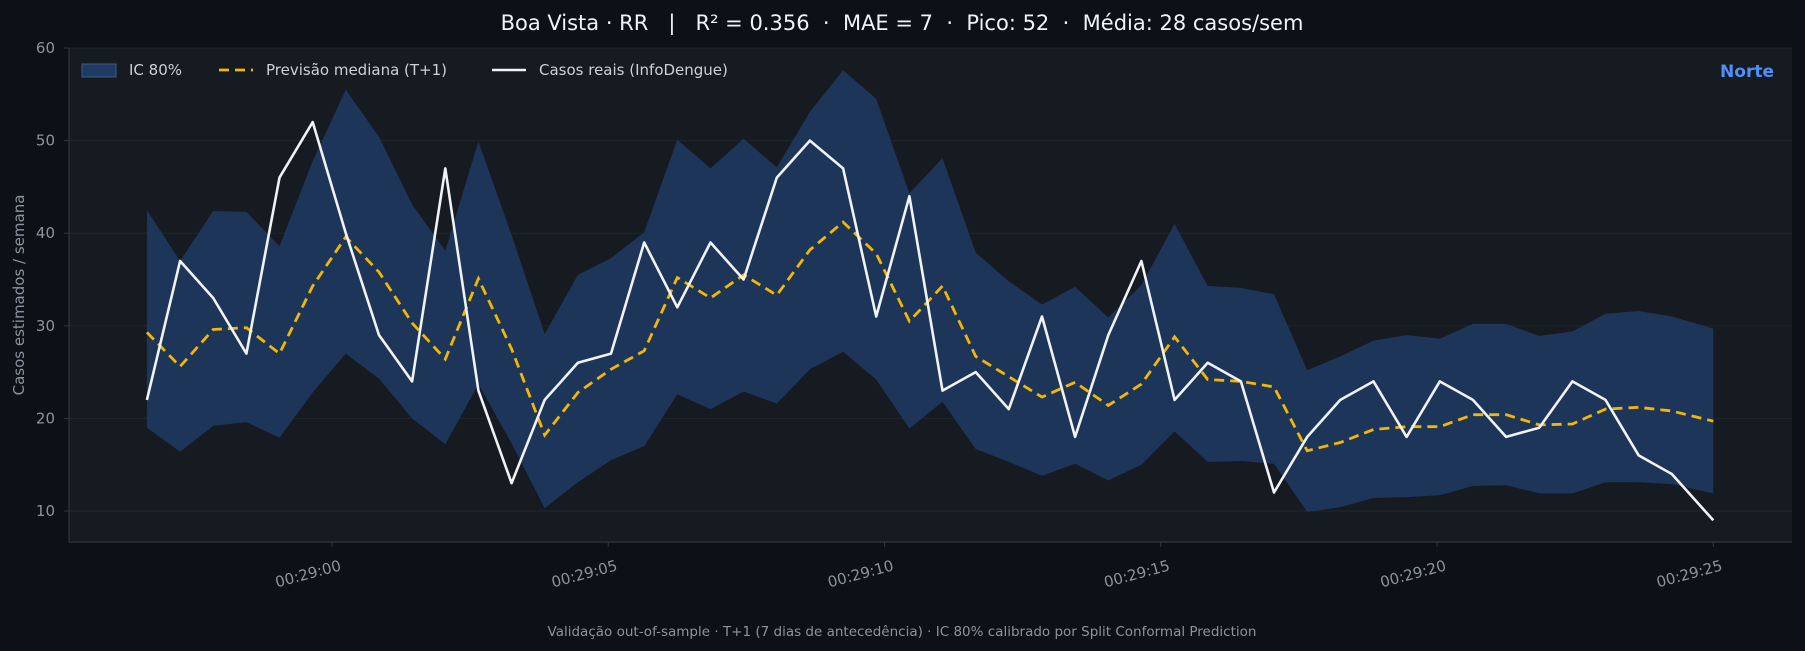  What do you see at coordinates (45, 326) in the screenshot?
I see `y-tick-label: 30` at bounding box center [45, 326].